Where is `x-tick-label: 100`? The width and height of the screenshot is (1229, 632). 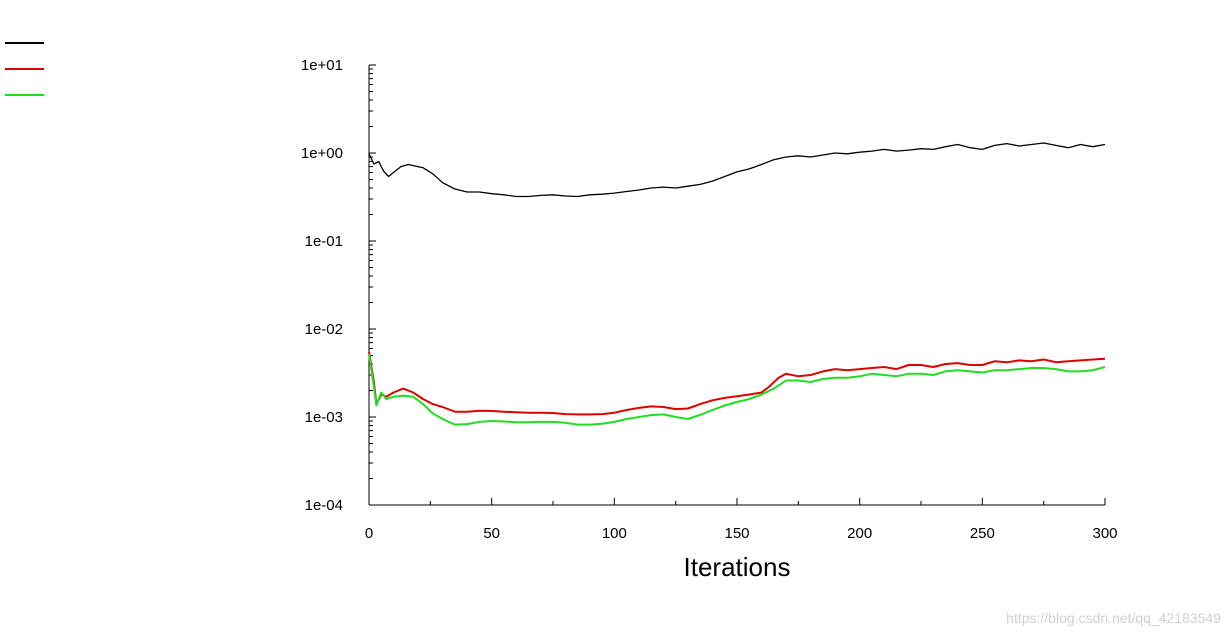 x-tick-label: 100 is located at coordinates (614, 533).